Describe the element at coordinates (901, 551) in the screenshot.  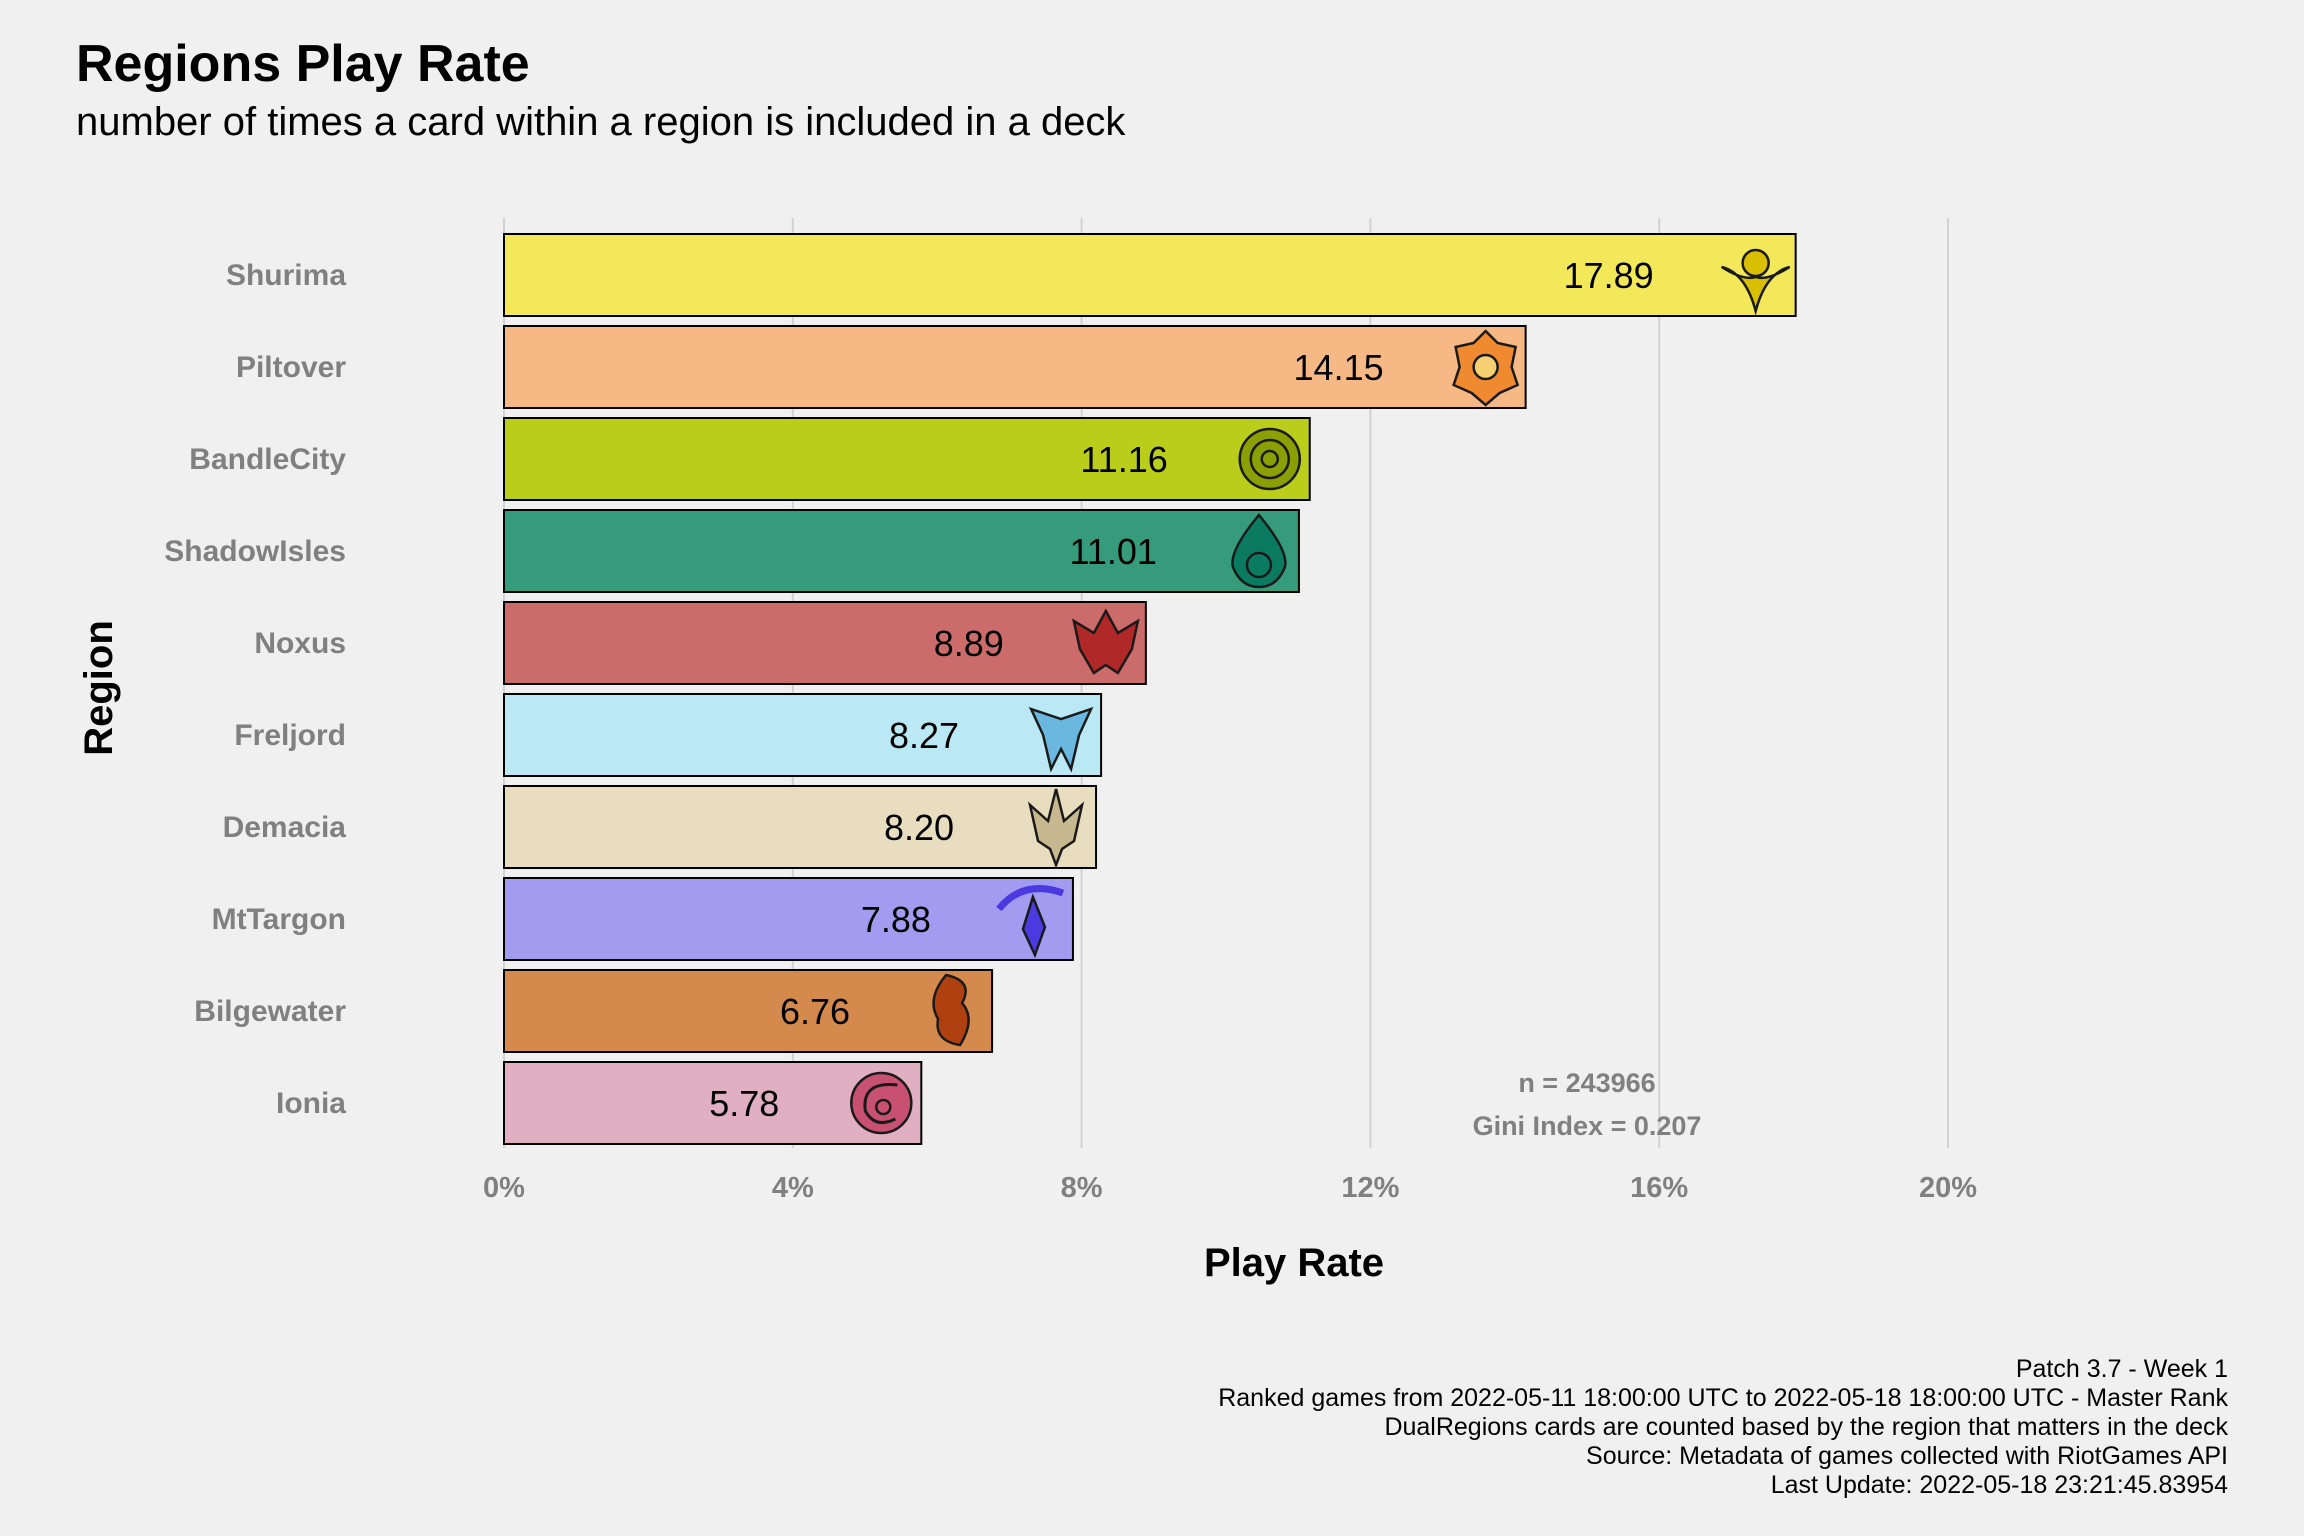
I see `bar-shadowisles` at that location.